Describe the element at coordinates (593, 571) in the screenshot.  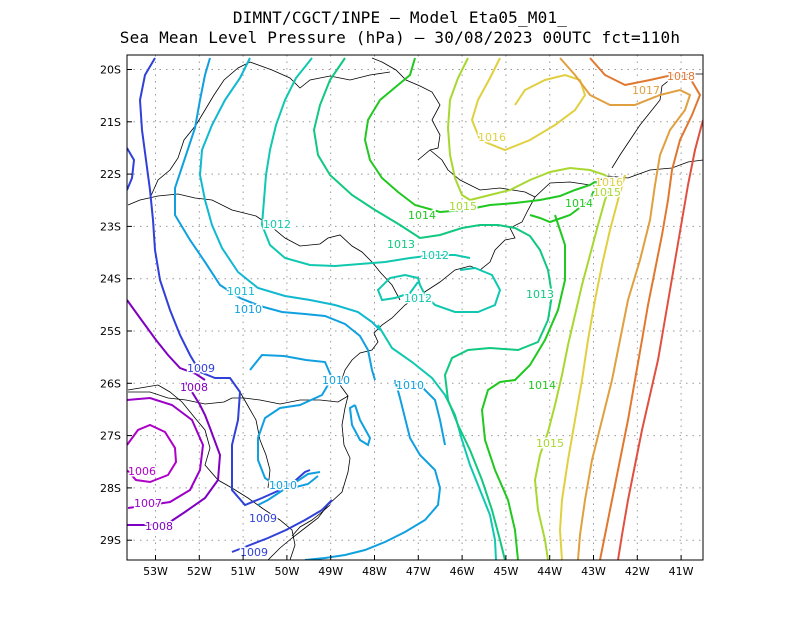
I see `lon-tick-label: 43W` at that location.